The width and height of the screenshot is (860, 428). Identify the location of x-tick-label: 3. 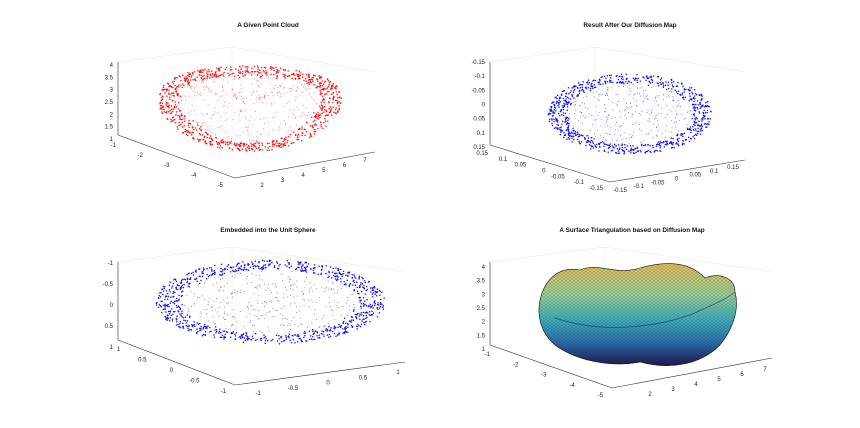
(283, 181).